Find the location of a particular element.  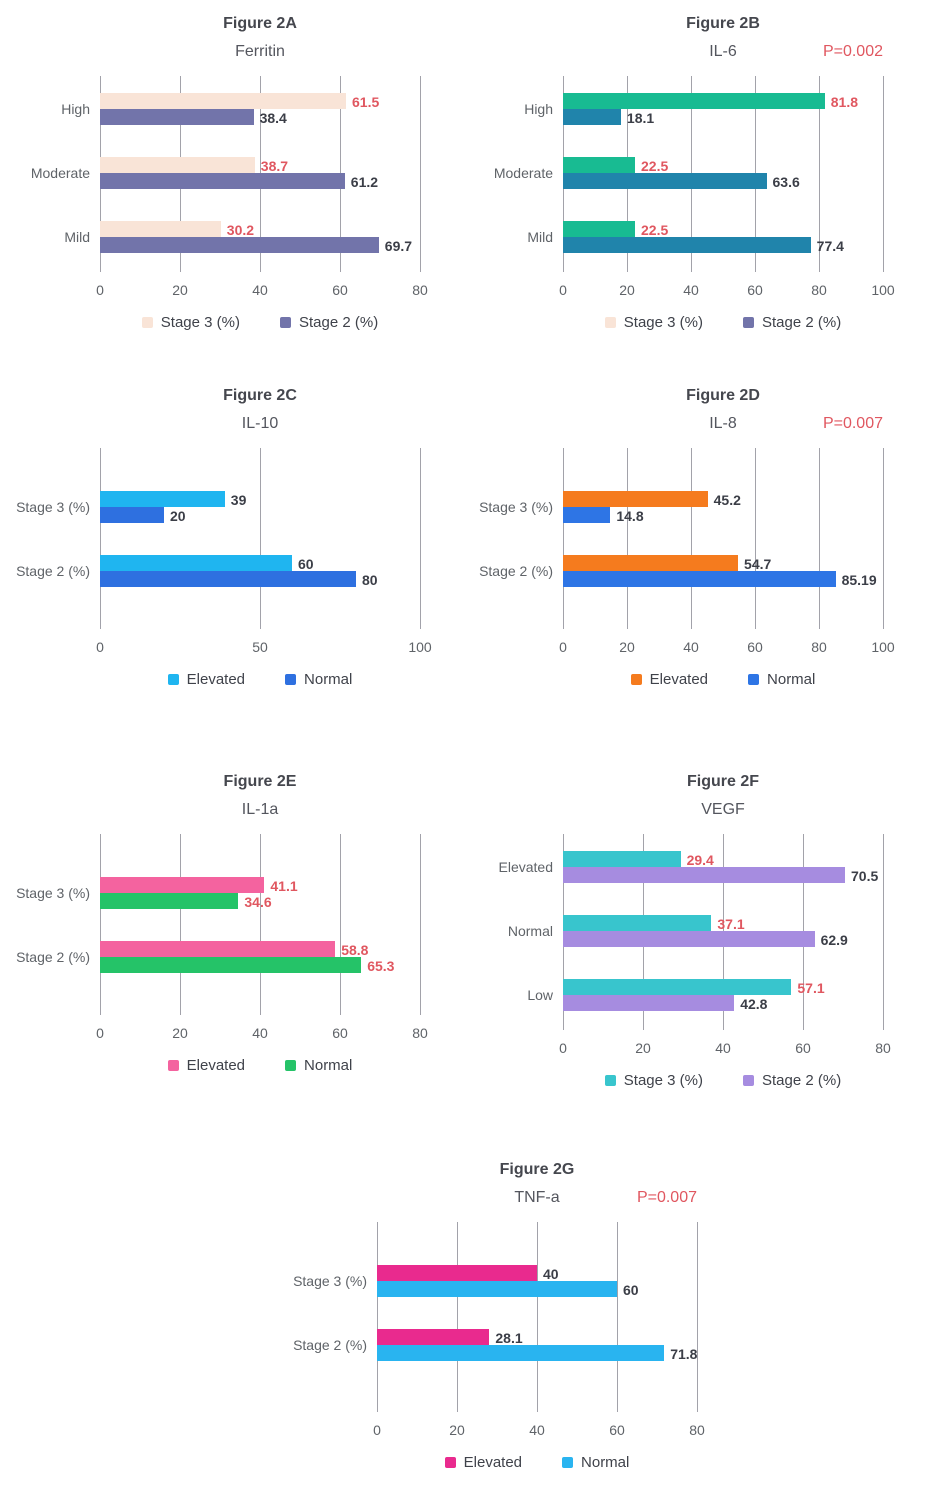

legend-swatch-icon is located at coordinates (147, 322).